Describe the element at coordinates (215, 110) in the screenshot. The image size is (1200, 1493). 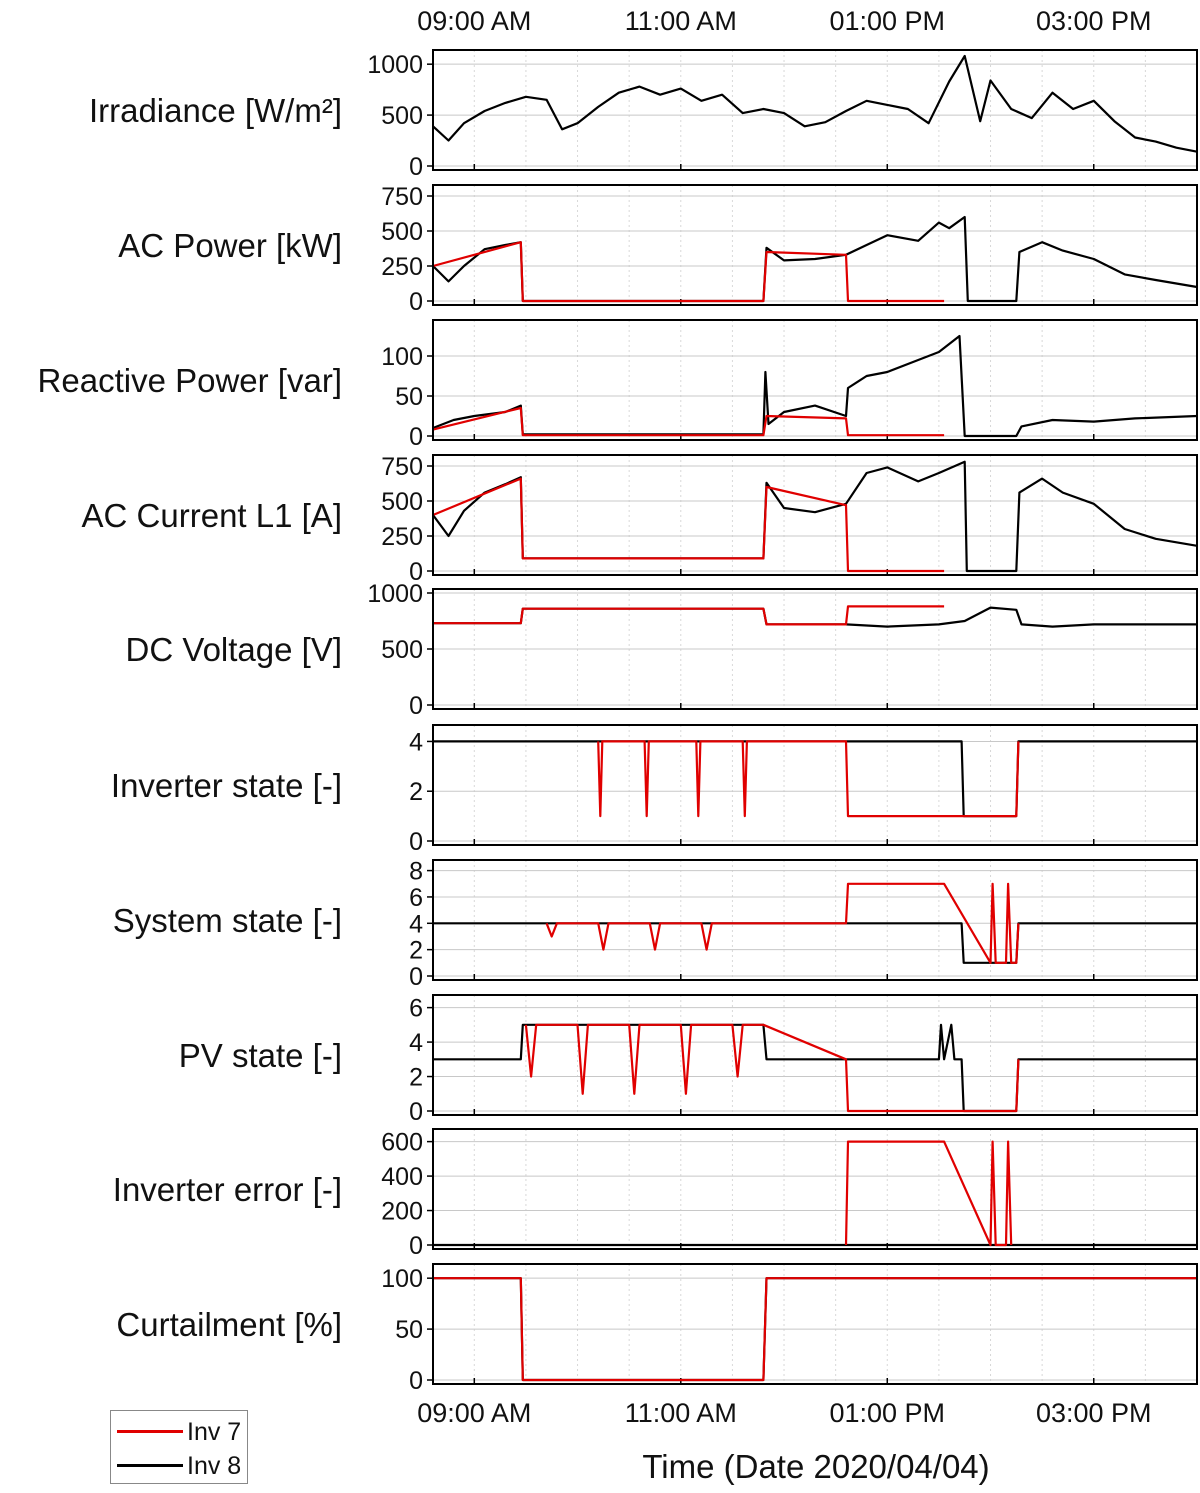
I see `panel-label: Irradiance [W/m²]` at that location.